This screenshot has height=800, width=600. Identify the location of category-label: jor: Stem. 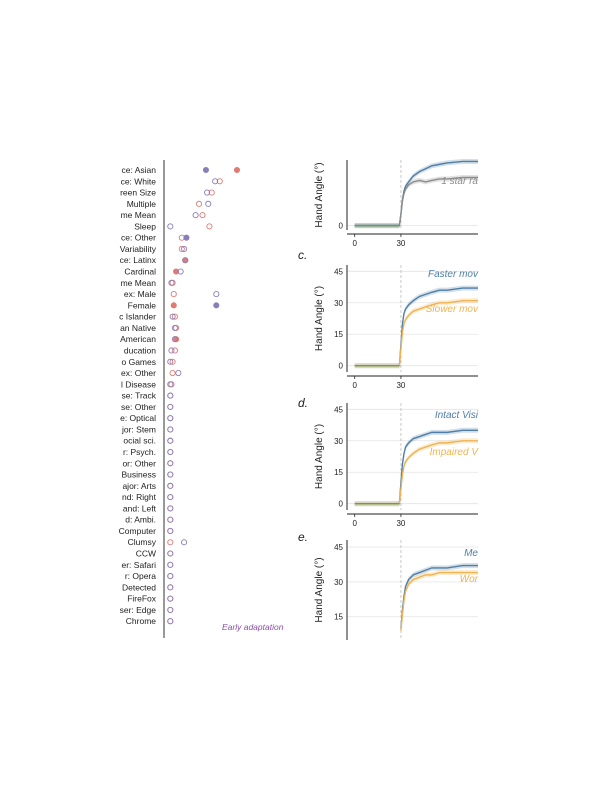
(138, 429).